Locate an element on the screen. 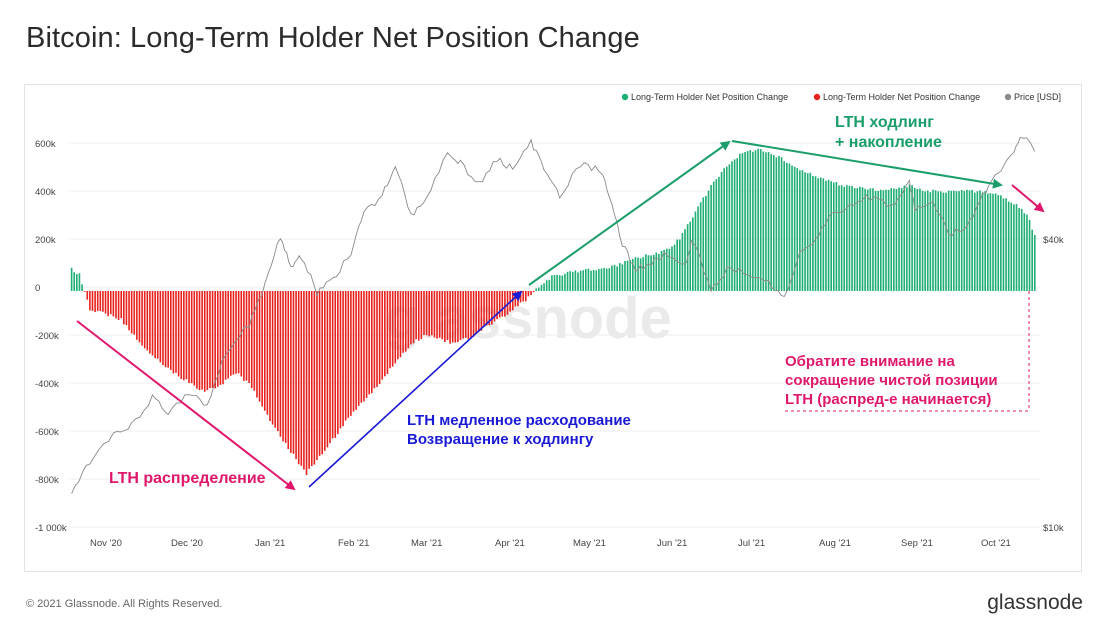 The width and height of the screenshot is (1100, 634). x-tick-label: Jun '21 is located at coordinates (672, 543).